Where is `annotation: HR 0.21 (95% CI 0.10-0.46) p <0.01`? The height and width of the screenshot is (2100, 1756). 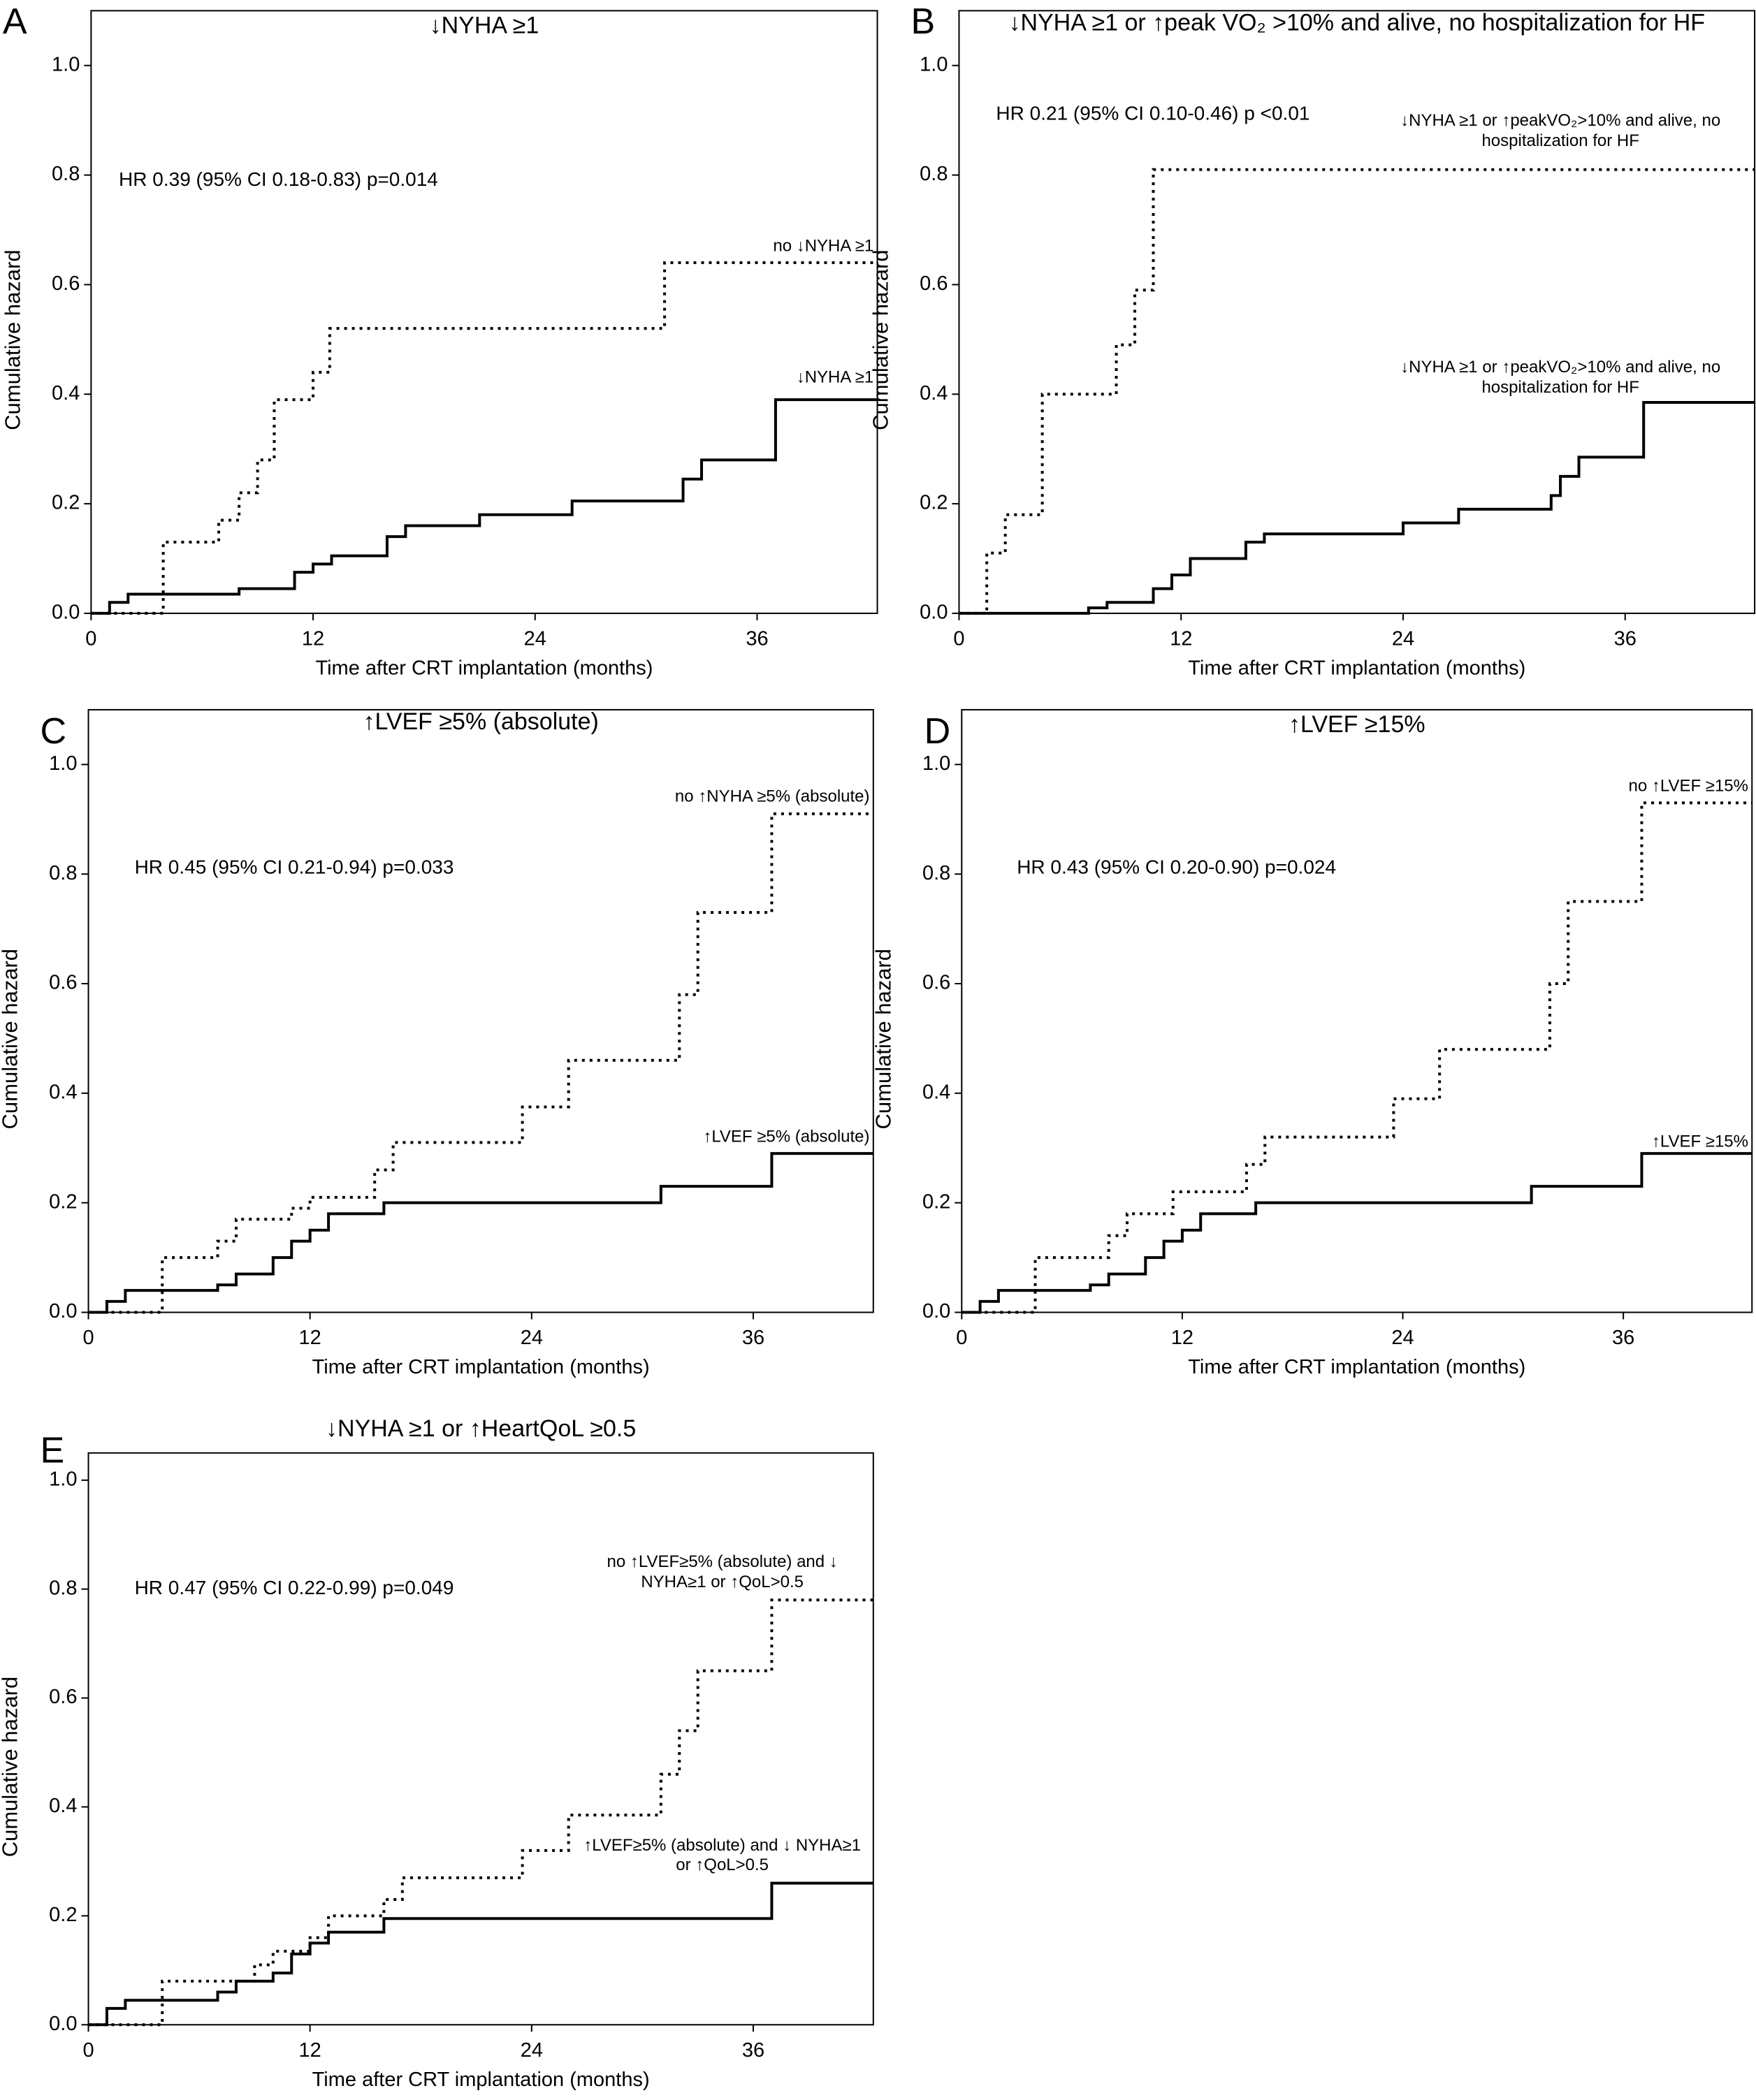
annotation: HR 0.21 (95% CI 0.10-0.46) p <0.01 is located at coordinates (1152, 114).